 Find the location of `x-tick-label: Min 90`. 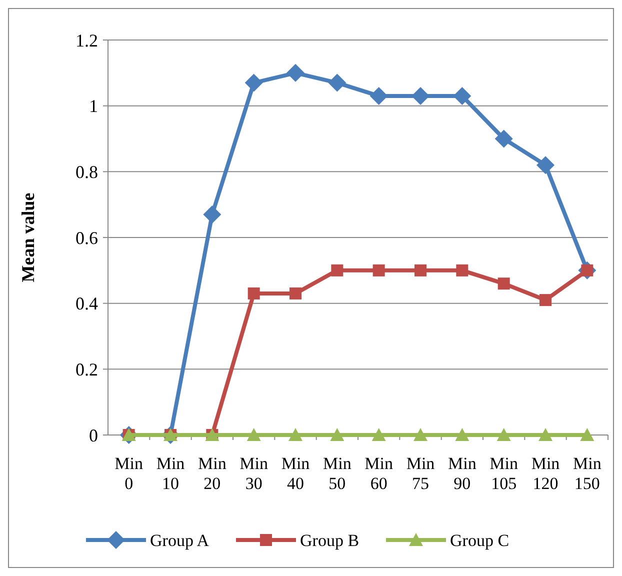

x-tick-label: Min 90 is located at coordinates (462, 473).